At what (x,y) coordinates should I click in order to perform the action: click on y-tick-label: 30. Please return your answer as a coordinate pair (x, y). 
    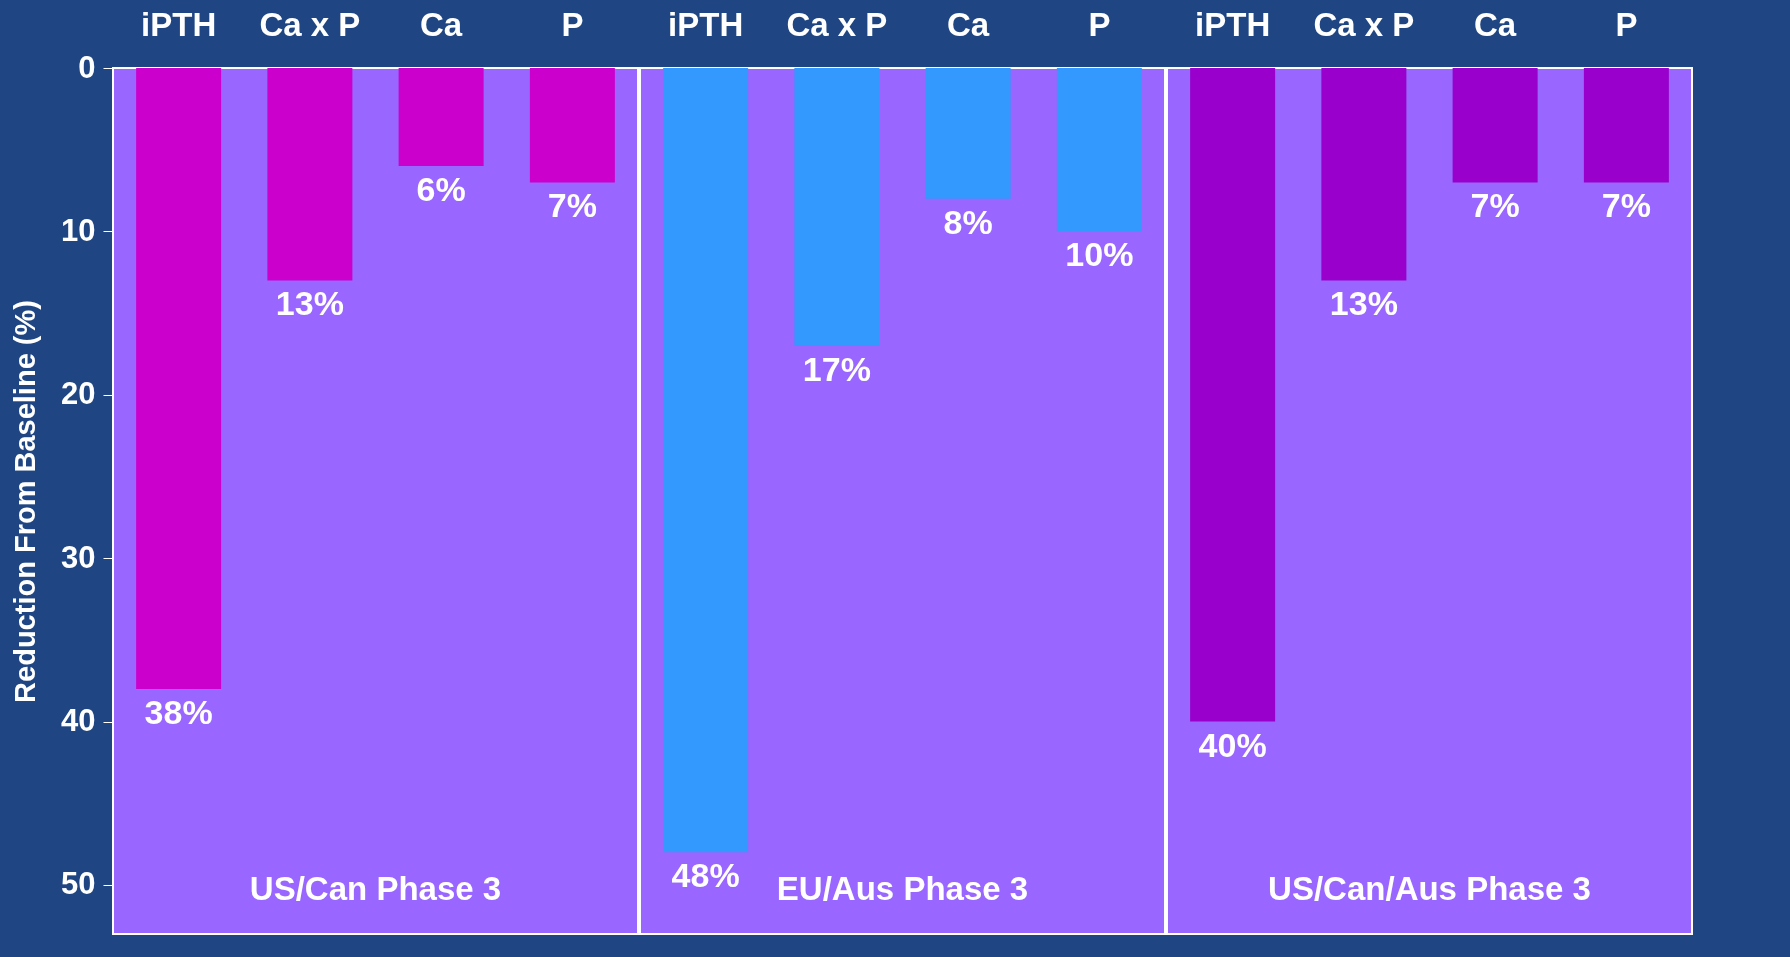
    Looking at the image, I should click on (78, 557).